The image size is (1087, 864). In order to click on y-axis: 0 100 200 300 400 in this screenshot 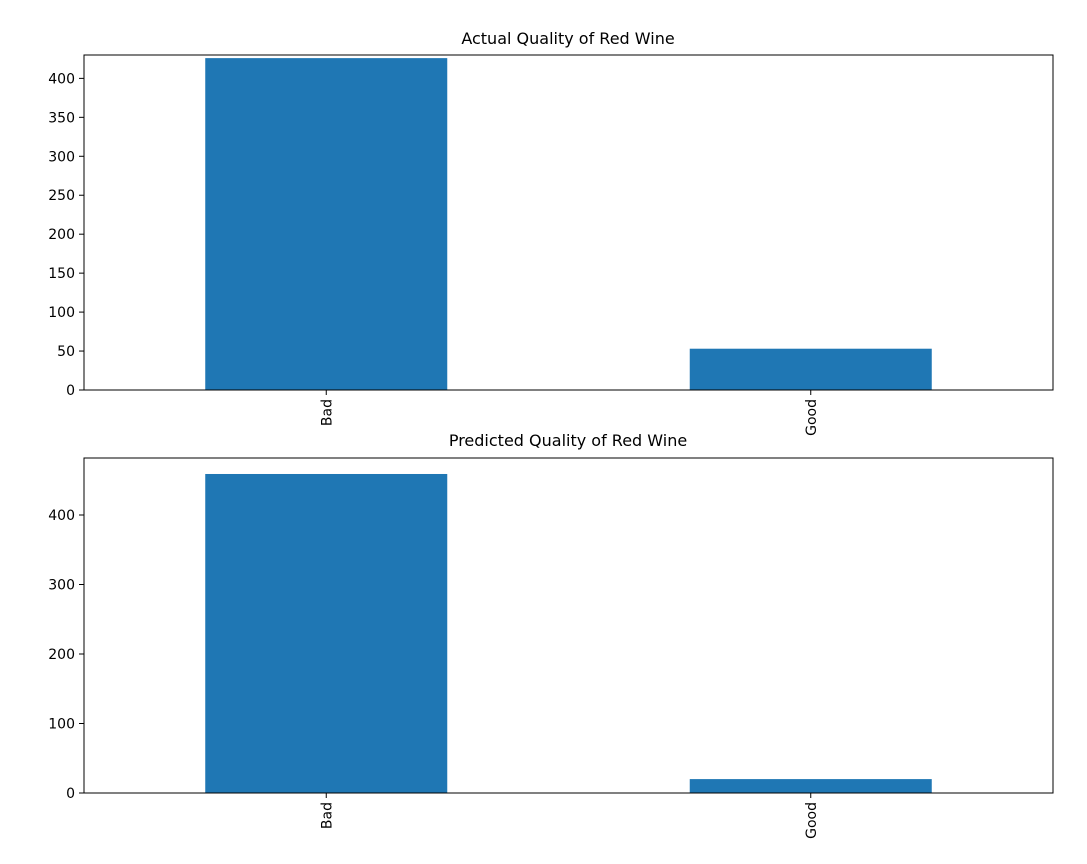, I will do `click(66, 655)`.